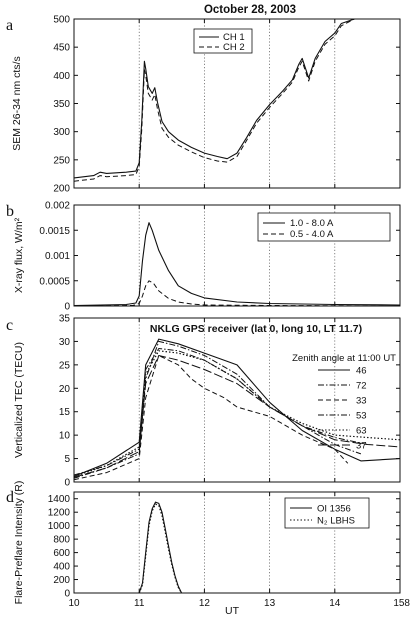 Image resolution: width=412 pixels, height=621 pixels. I want to click on legend: CH 1CH 2, so click(223, 41).